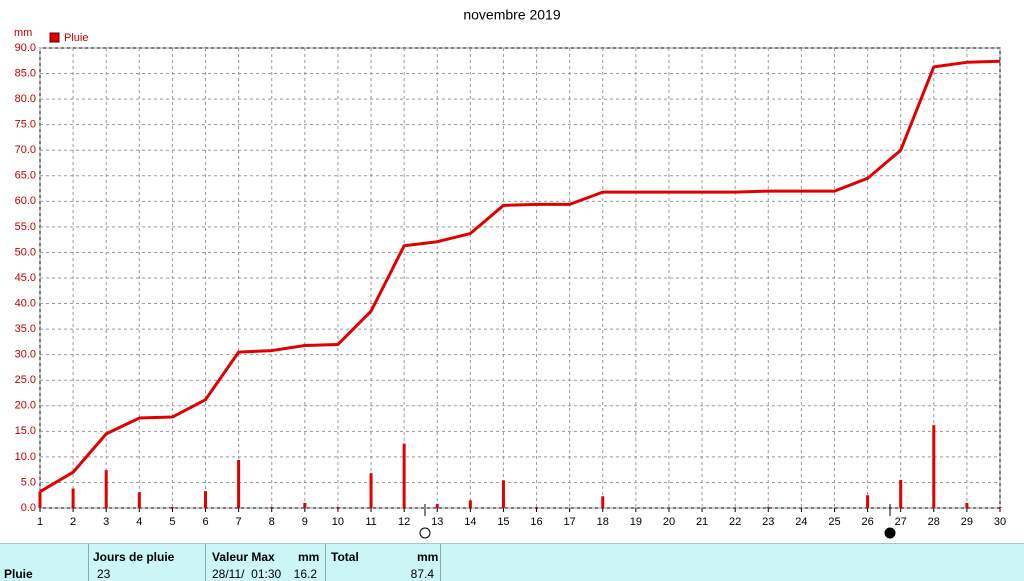 The image size is (1024, 581). Describe the element at coordinates (901, 522) in the screenshot. I see `x-tick-label: 27` at that location.